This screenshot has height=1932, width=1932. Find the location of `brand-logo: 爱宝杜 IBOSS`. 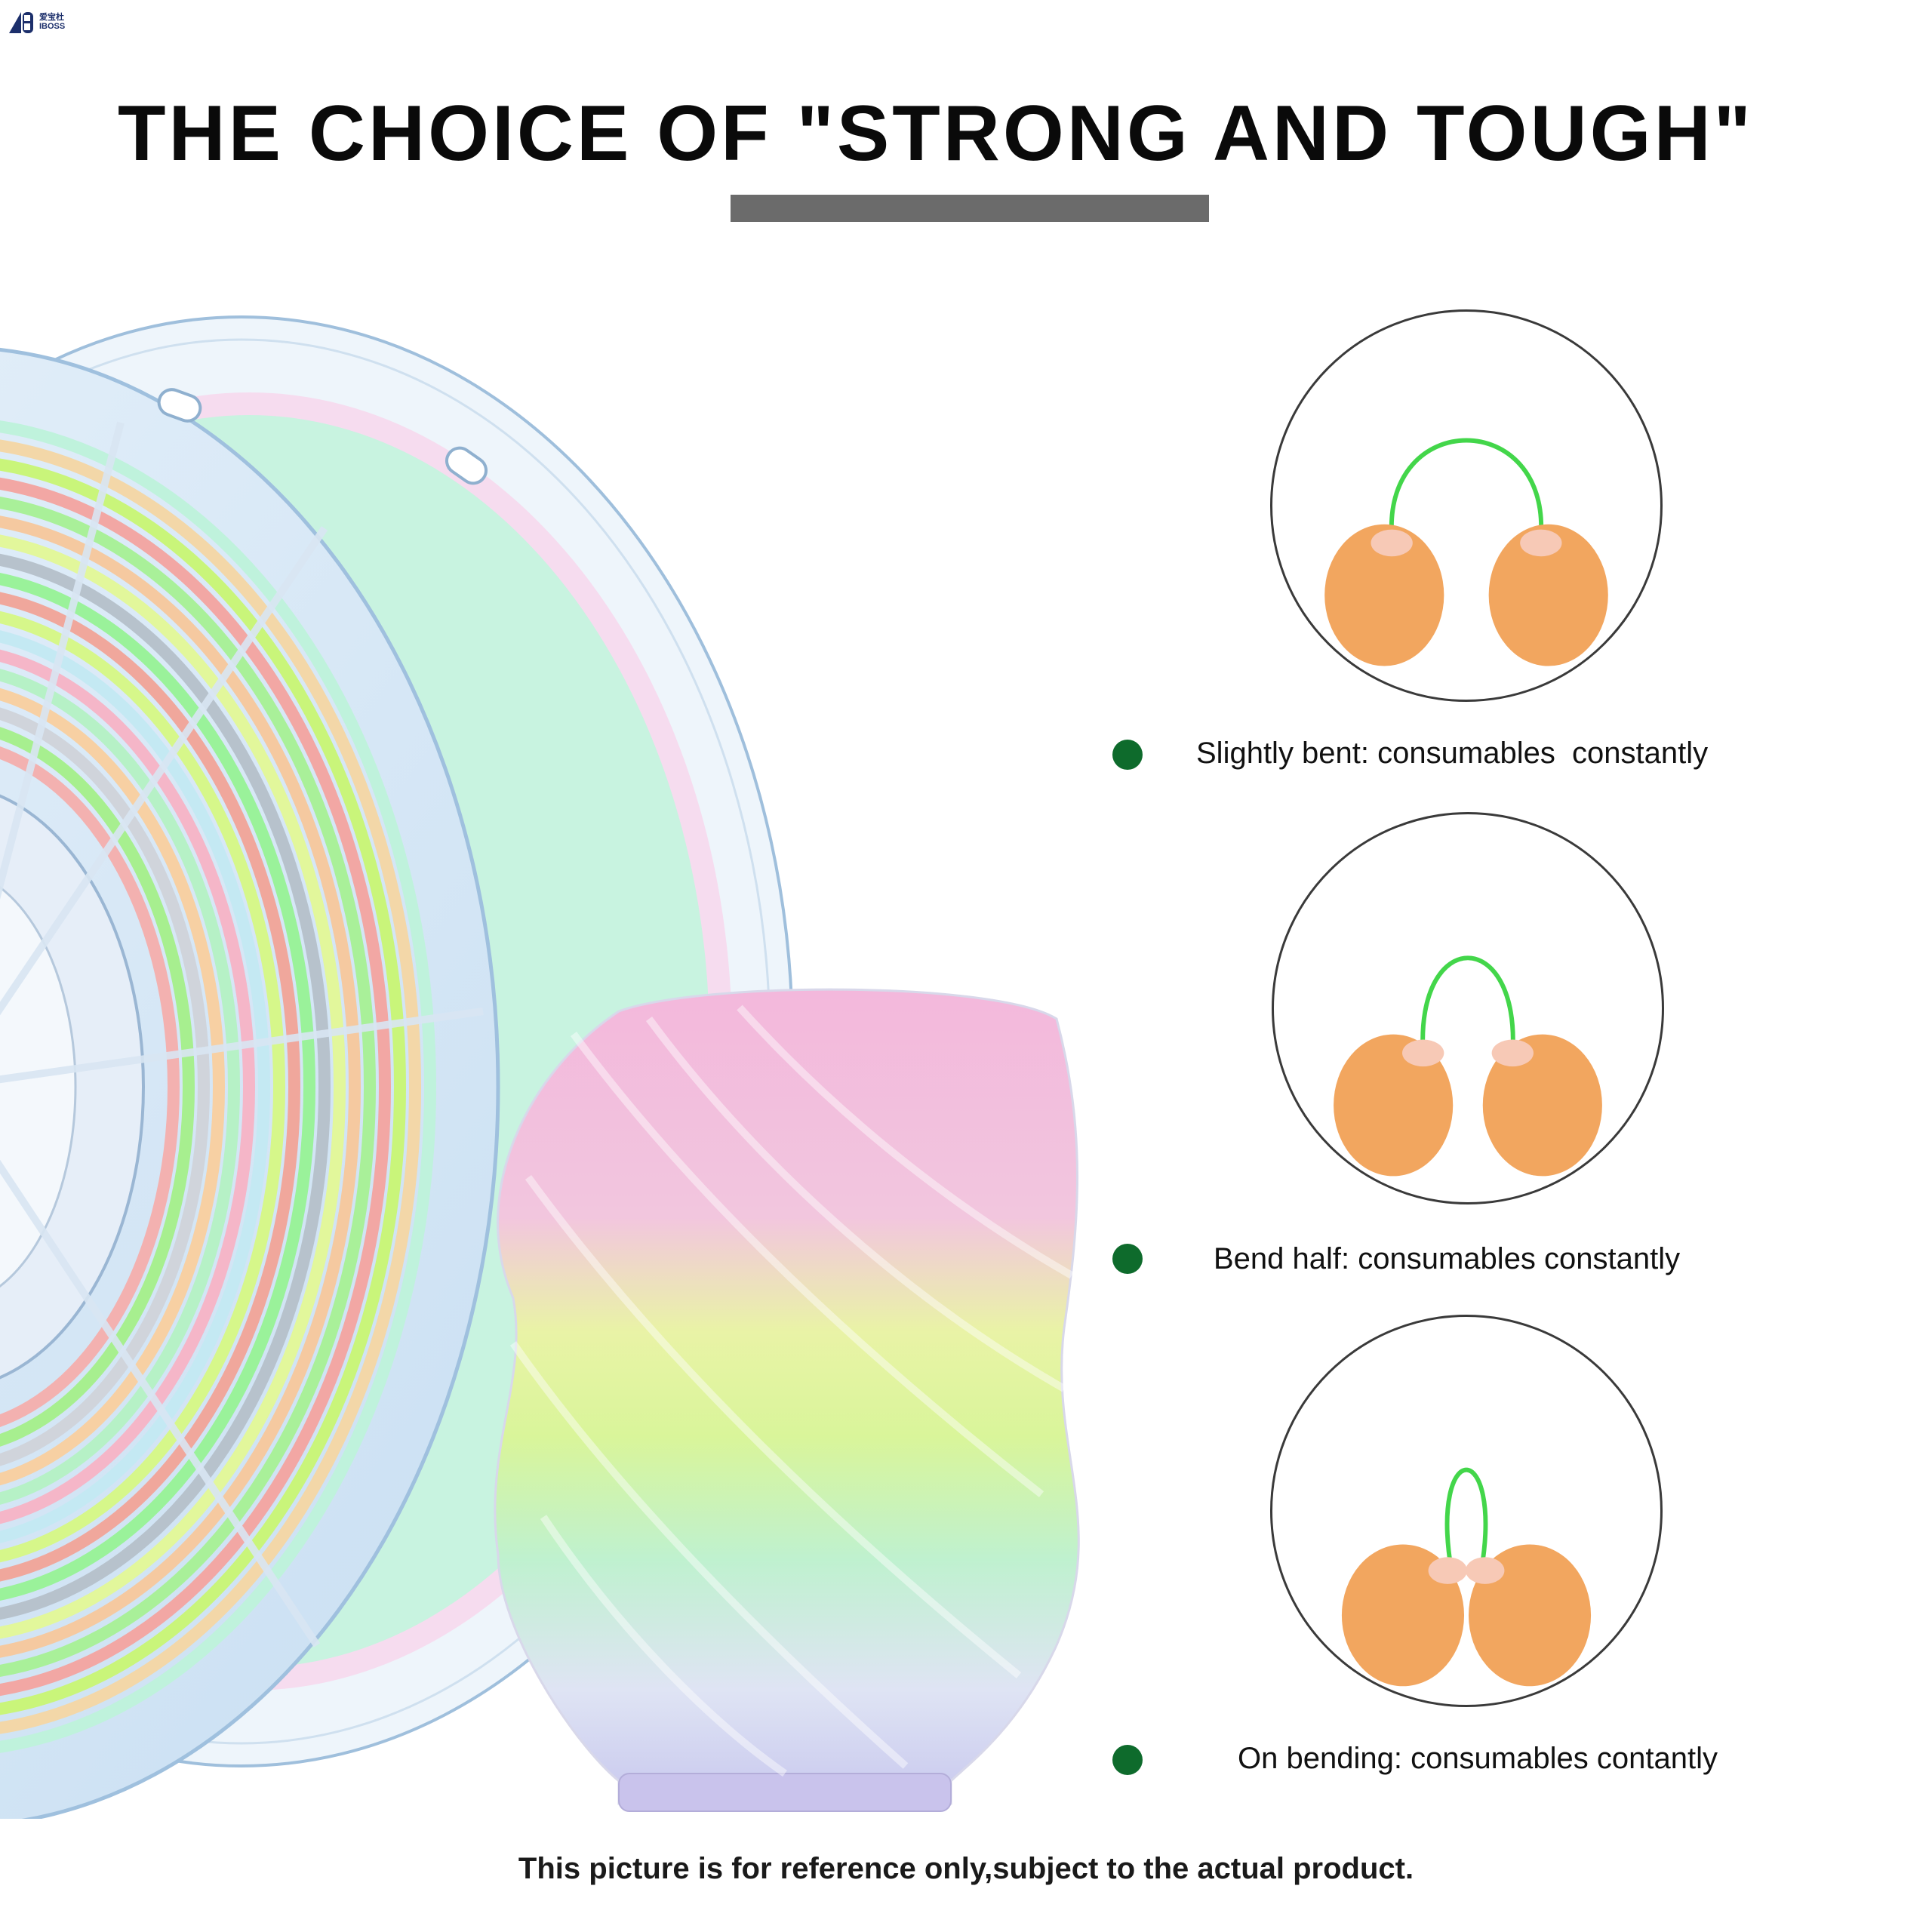

brand-logo: 爱宝杜 IBOSS is located at coordinates (36, 22).